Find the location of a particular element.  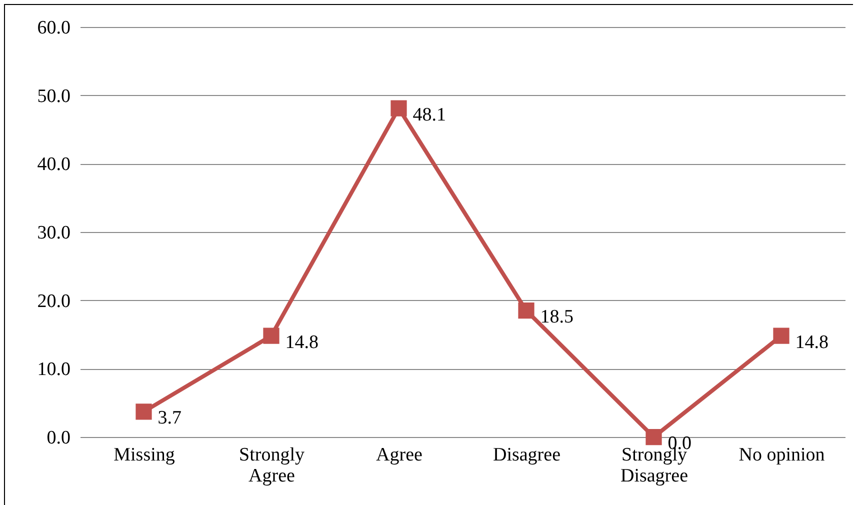

y-tick-label: 10.0 is located at coordinates (53, 369).